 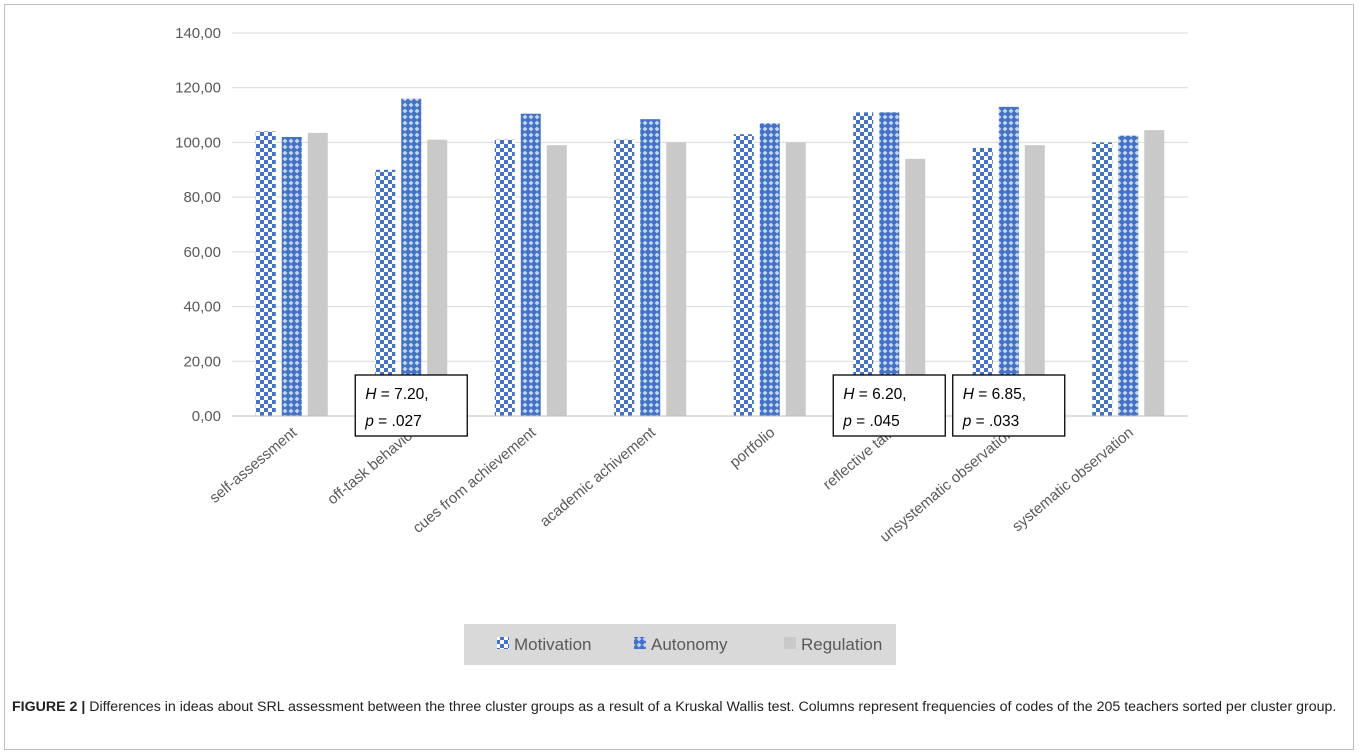 What do you see at coordinates (206, 416) in the screenshot?
I see `y-tick-label: 0,00` at bounding box center [206, 416].